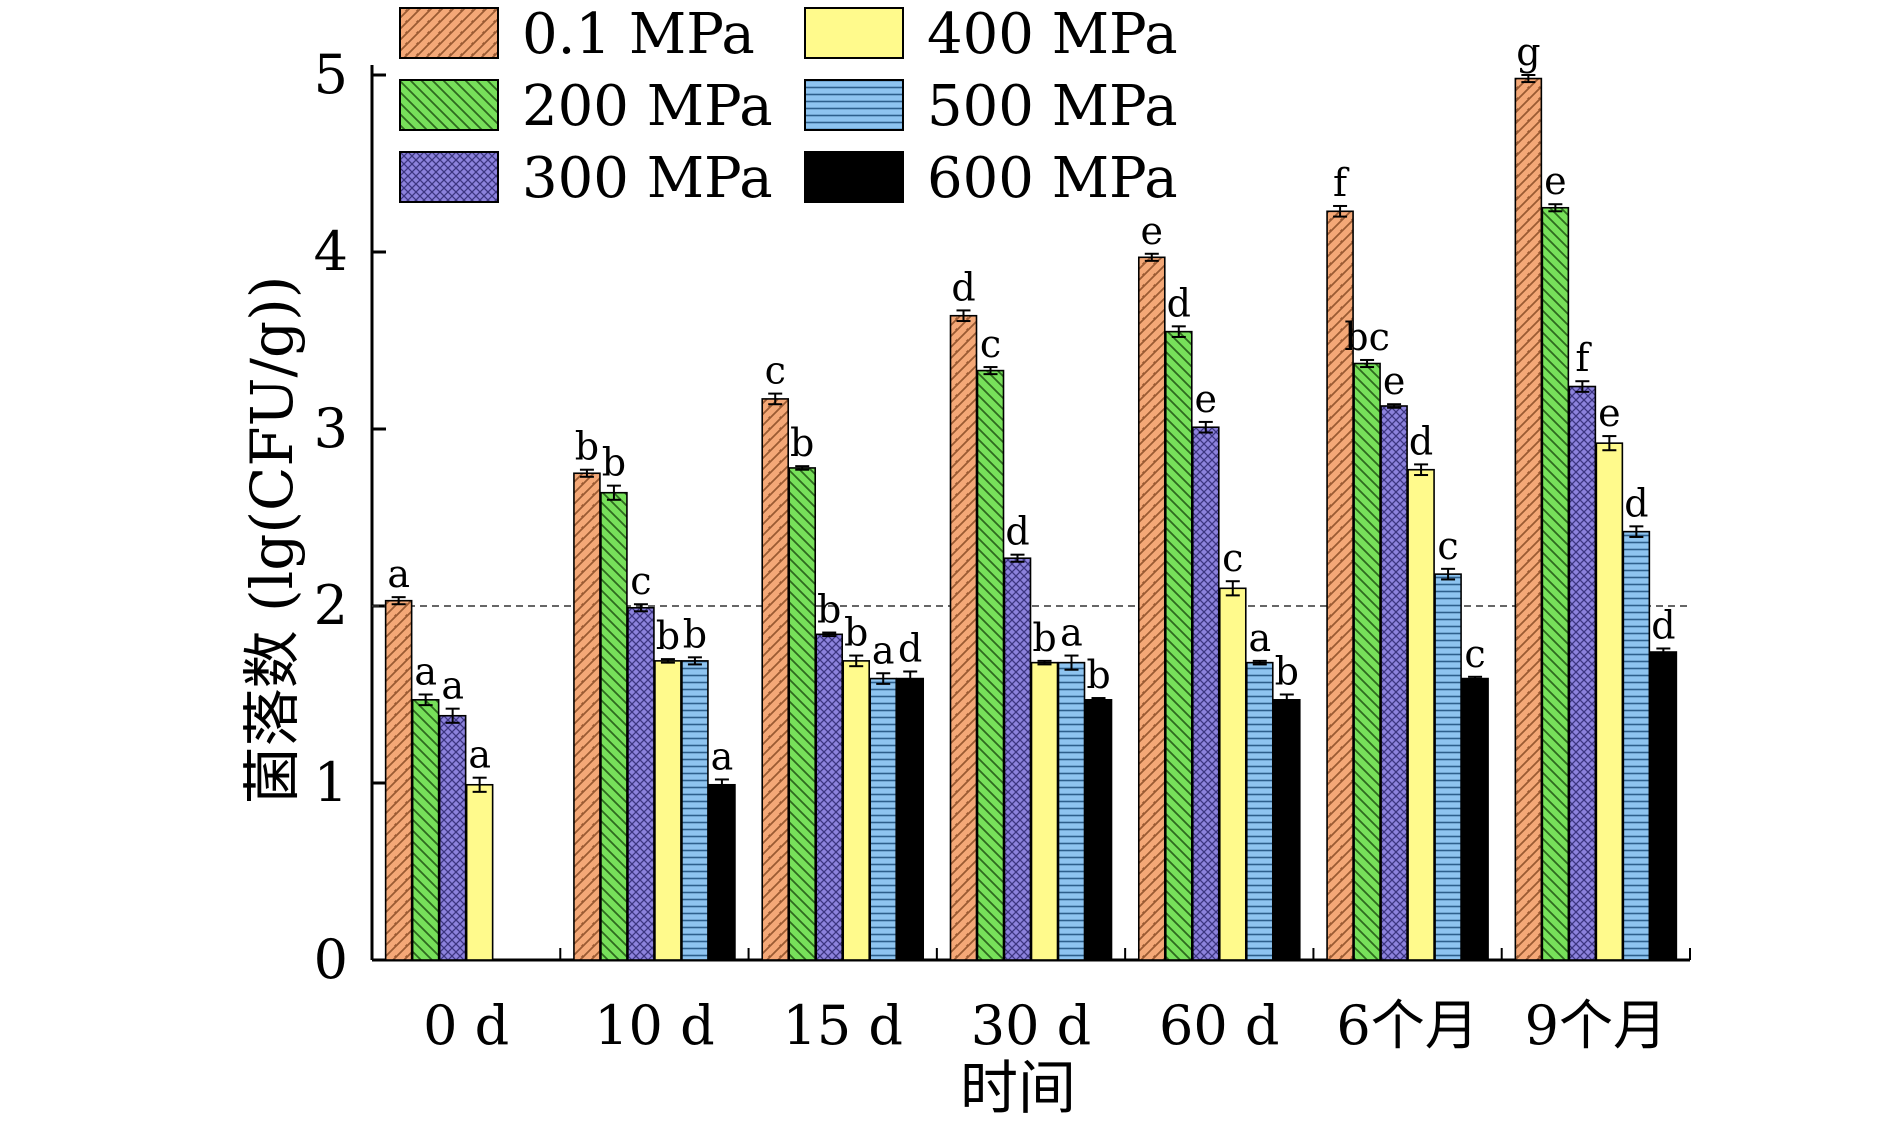  Describe the element at coordinates (1052, 178) in the screenshot. I see `legend-label: 600 MPa` at that location.